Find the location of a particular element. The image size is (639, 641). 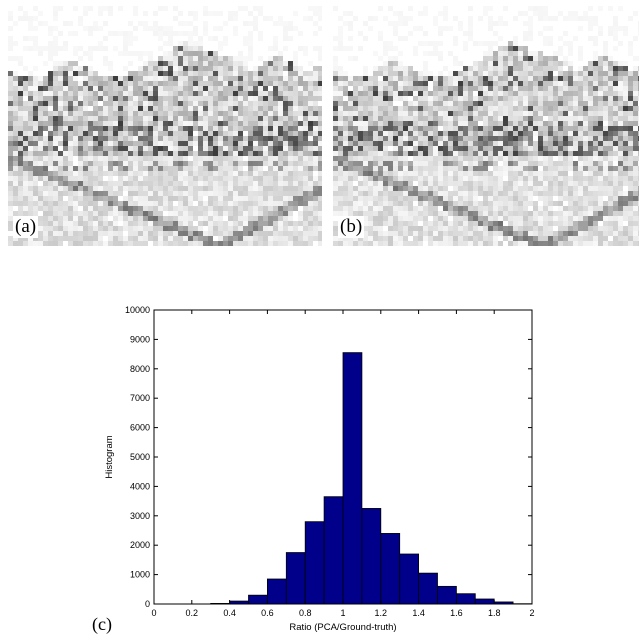

y-tick-label: 7000 is located at coordinates (140, 398).